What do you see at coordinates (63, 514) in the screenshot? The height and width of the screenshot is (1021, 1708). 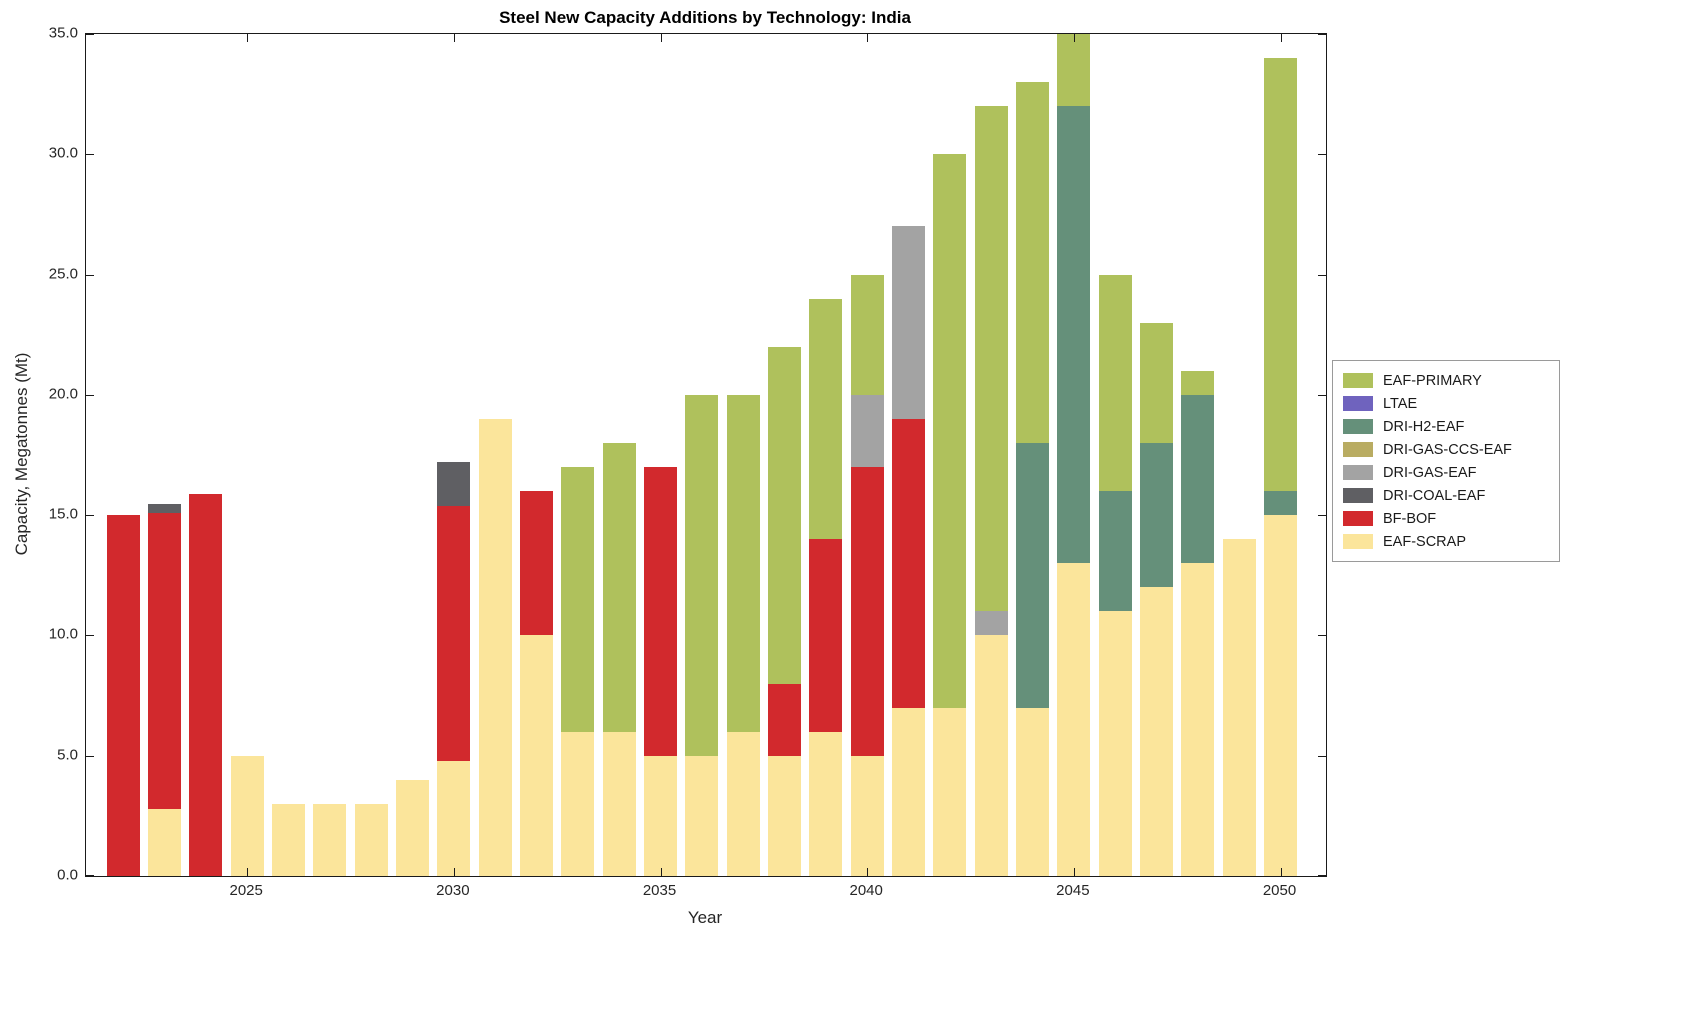 I see `y-tick-label: 15.0` at bounding box center [63, 514].